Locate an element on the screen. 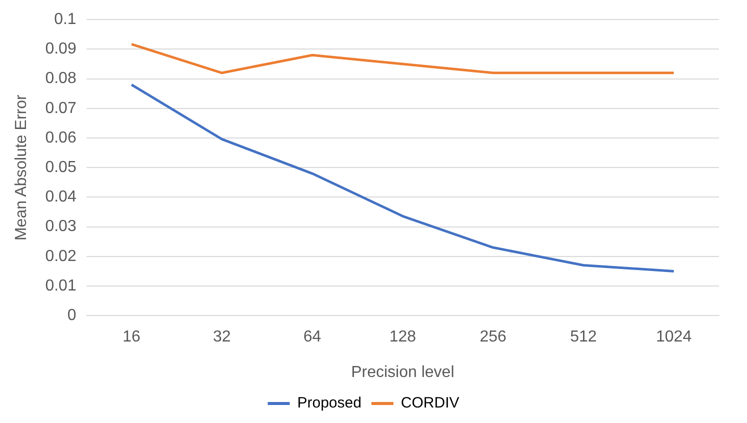 Image resolution: width=747 pixels, height=423 pixels. x-tick-label: 256 is located at coordinates (493, 337).